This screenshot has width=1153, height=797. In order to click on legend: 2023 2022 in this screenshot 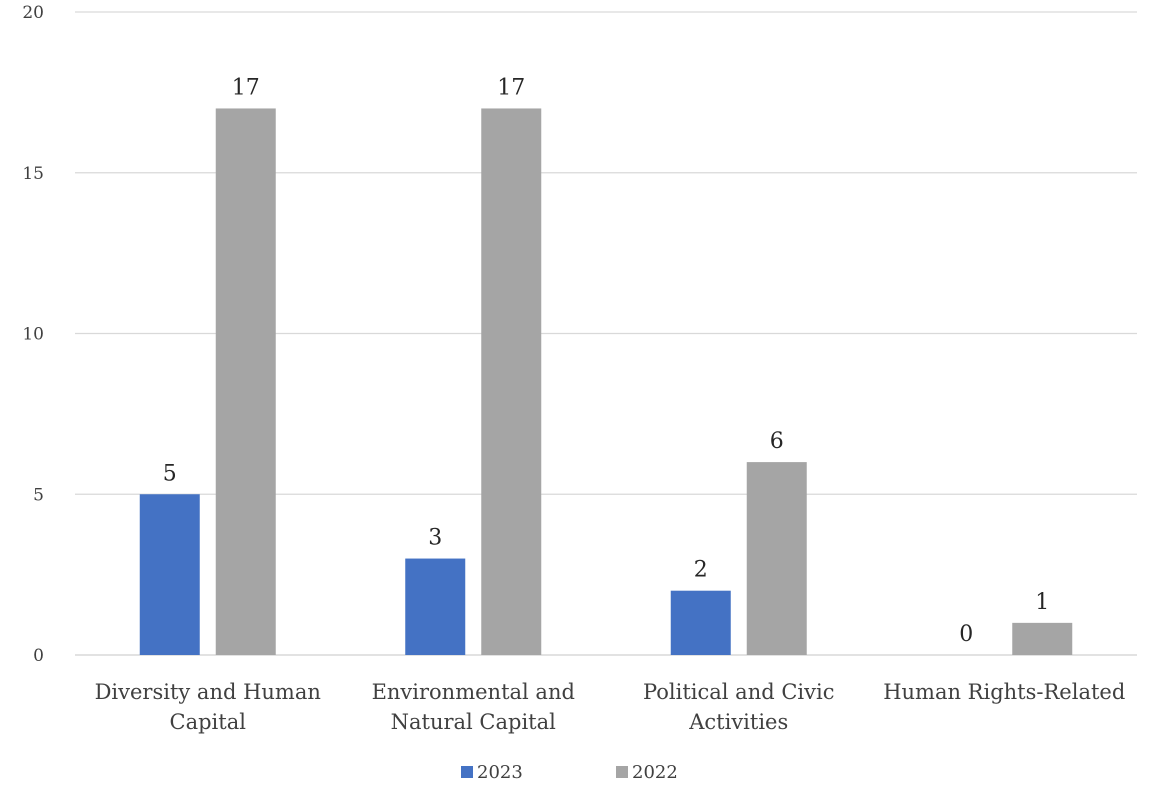, I will do `click(569, 772)`.